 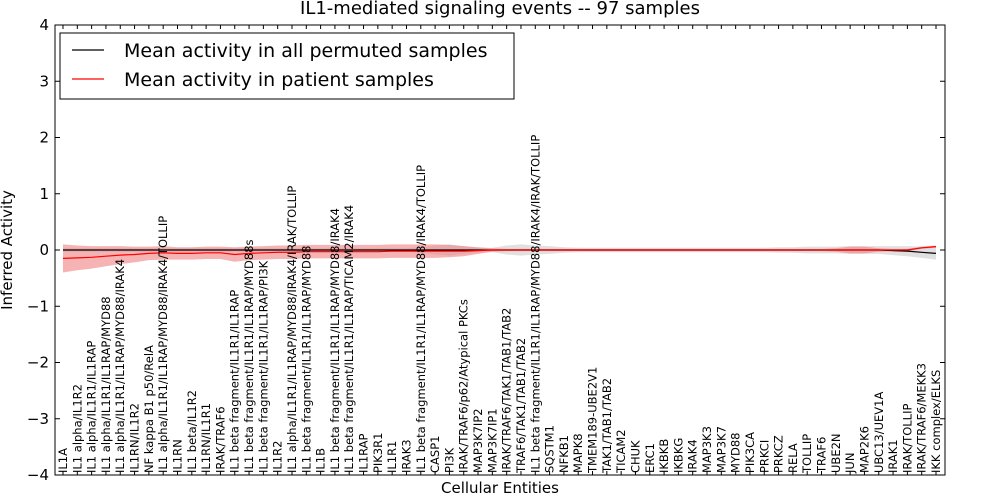 I want to click on category-label: PIK3CA, so click(x=750, y=452).